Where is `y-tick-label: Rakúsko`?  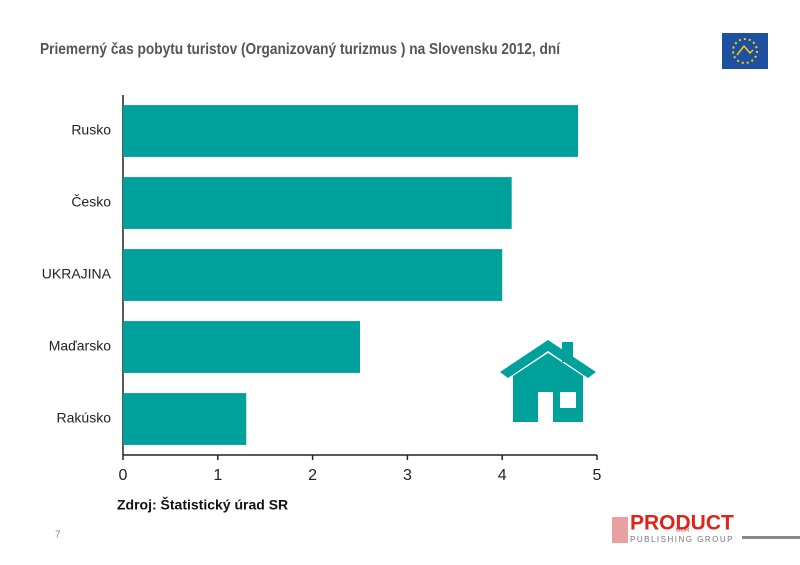
y-tick-label: Rakúsko is located at coordinates (84, 418).